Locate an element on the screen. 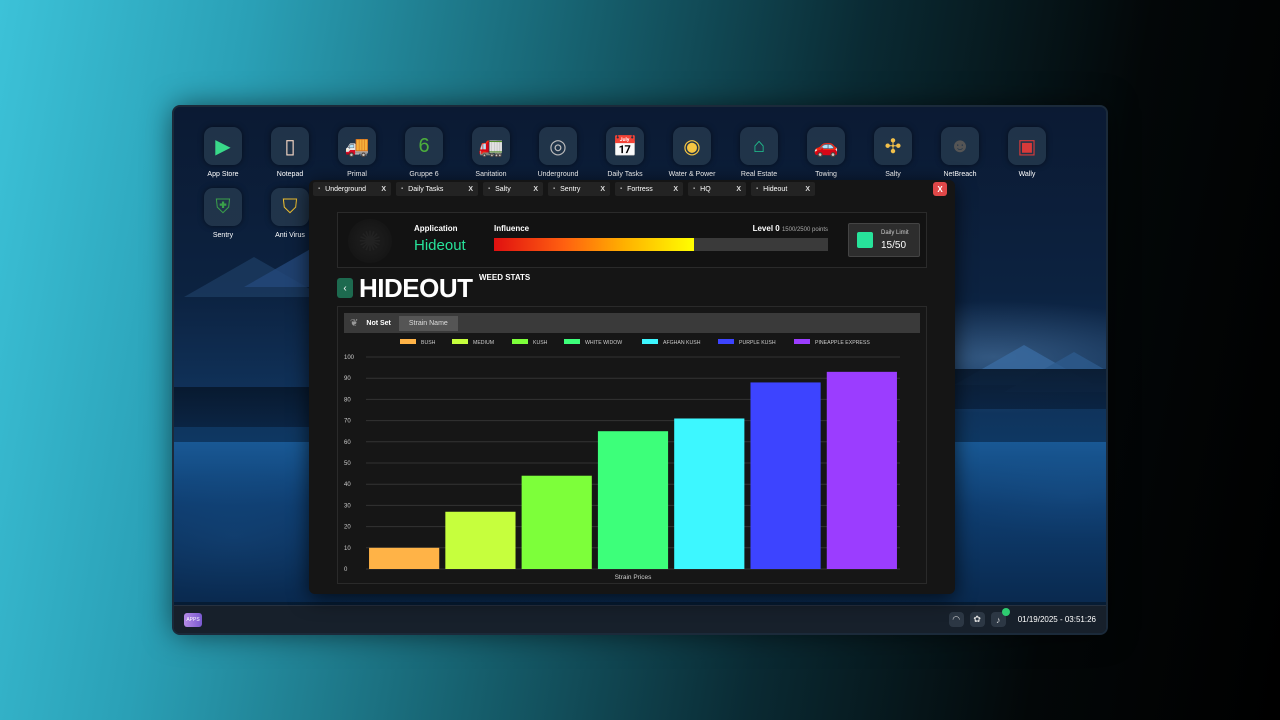 This screenshot has height=720, width=1280. legend-label: KUSH is located at coordinates (540, 343).